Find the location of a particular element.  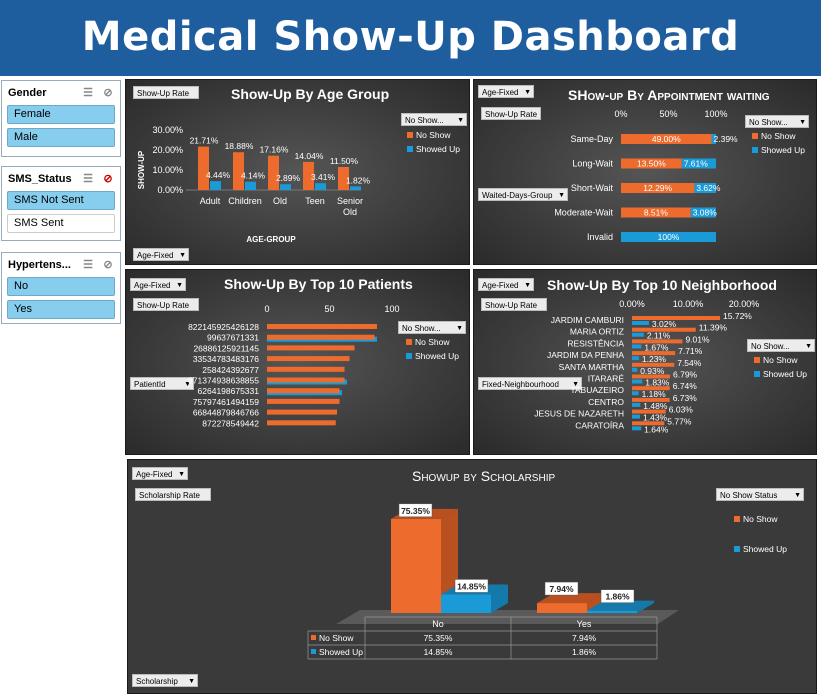

y-tick-label: TABUAZEIRO is located at coordinates (597, 390).